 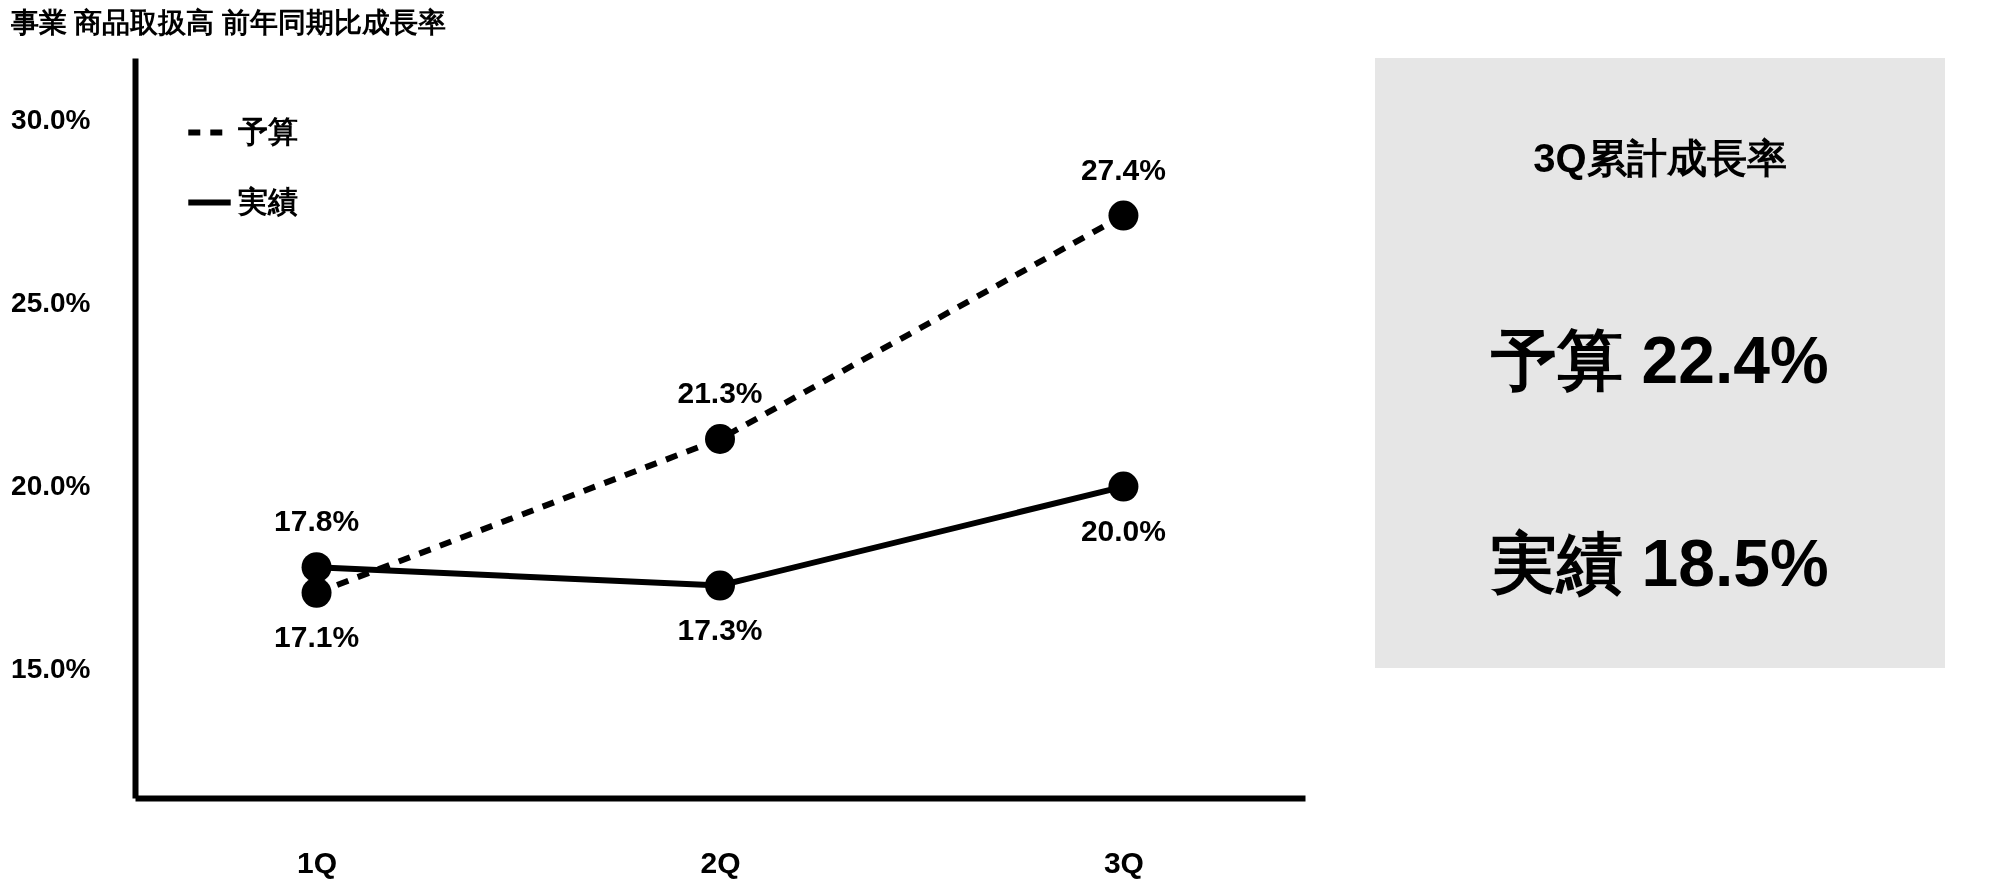 I want to click on legend-label: 予算, so click(x=267, y=131).